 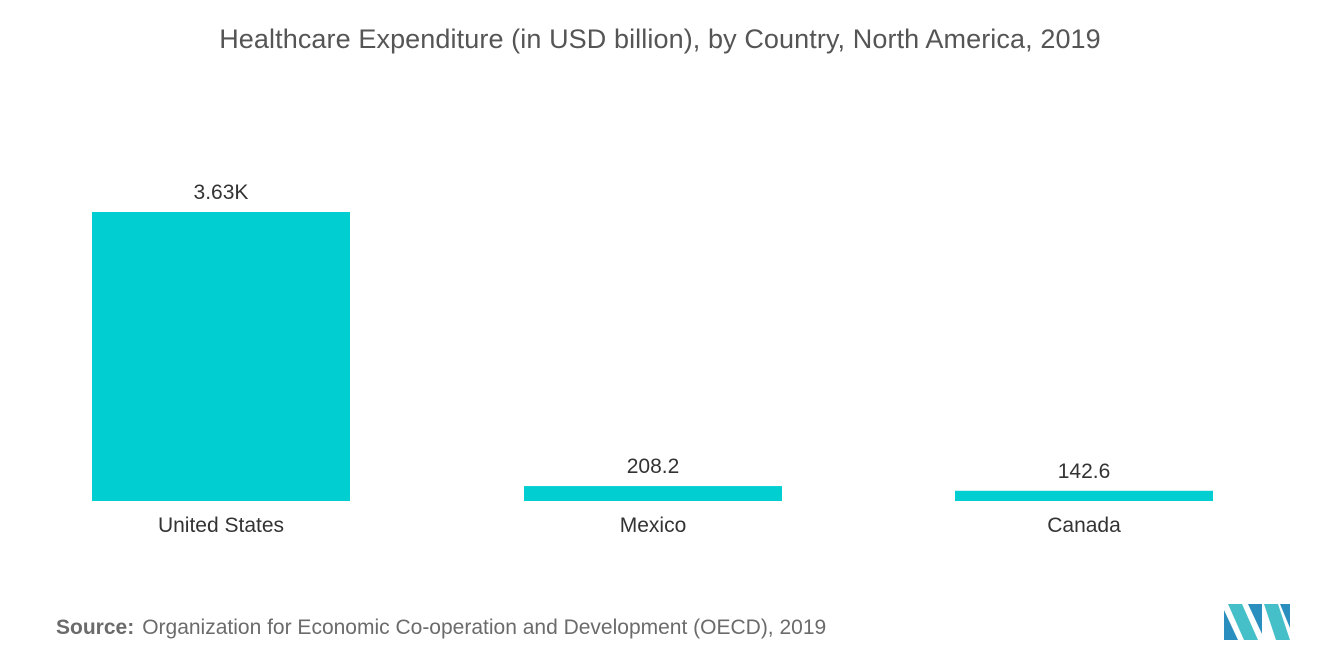 I want to click on brand-logo-icon, so click(x=1257, y=622).